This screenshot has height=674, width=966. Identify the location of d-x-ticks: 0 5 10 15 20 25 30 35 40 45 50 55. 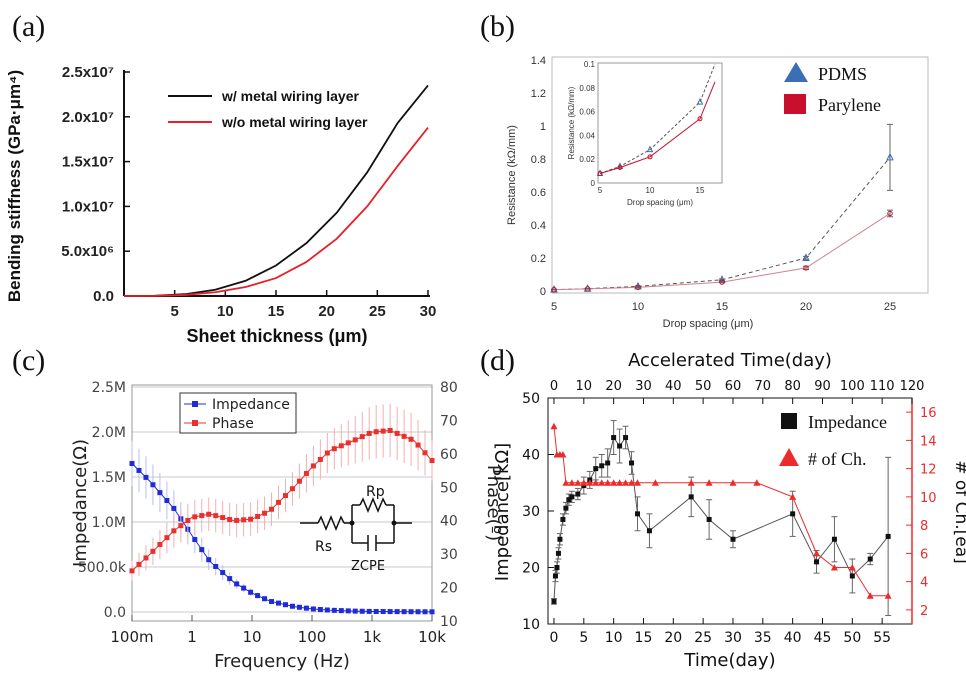
(720, 632).